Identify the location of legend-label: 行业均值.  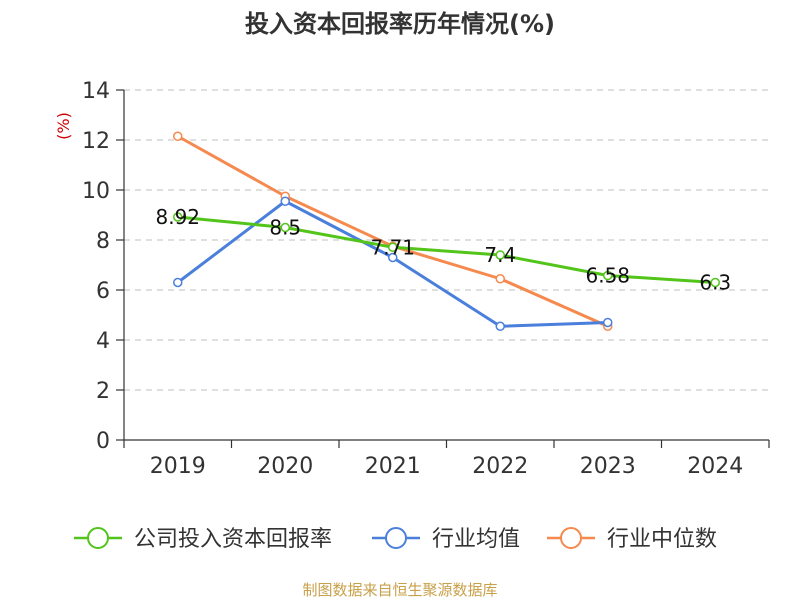
(476, 539).